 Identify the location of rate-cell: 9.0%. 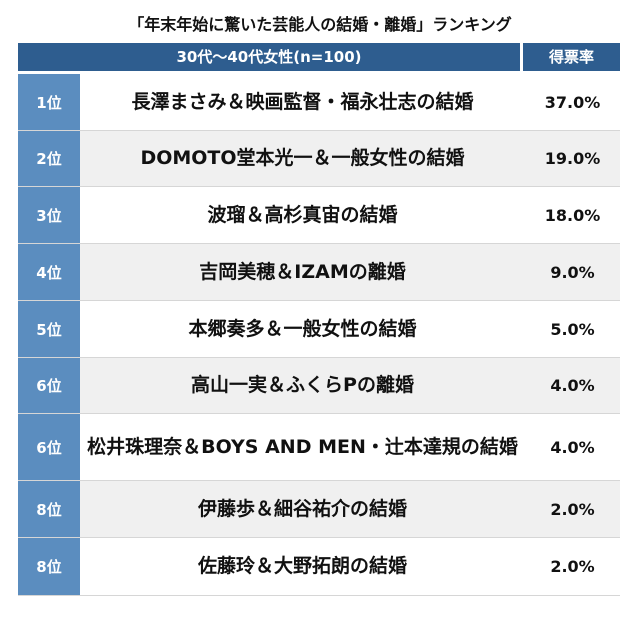
(572, 272).